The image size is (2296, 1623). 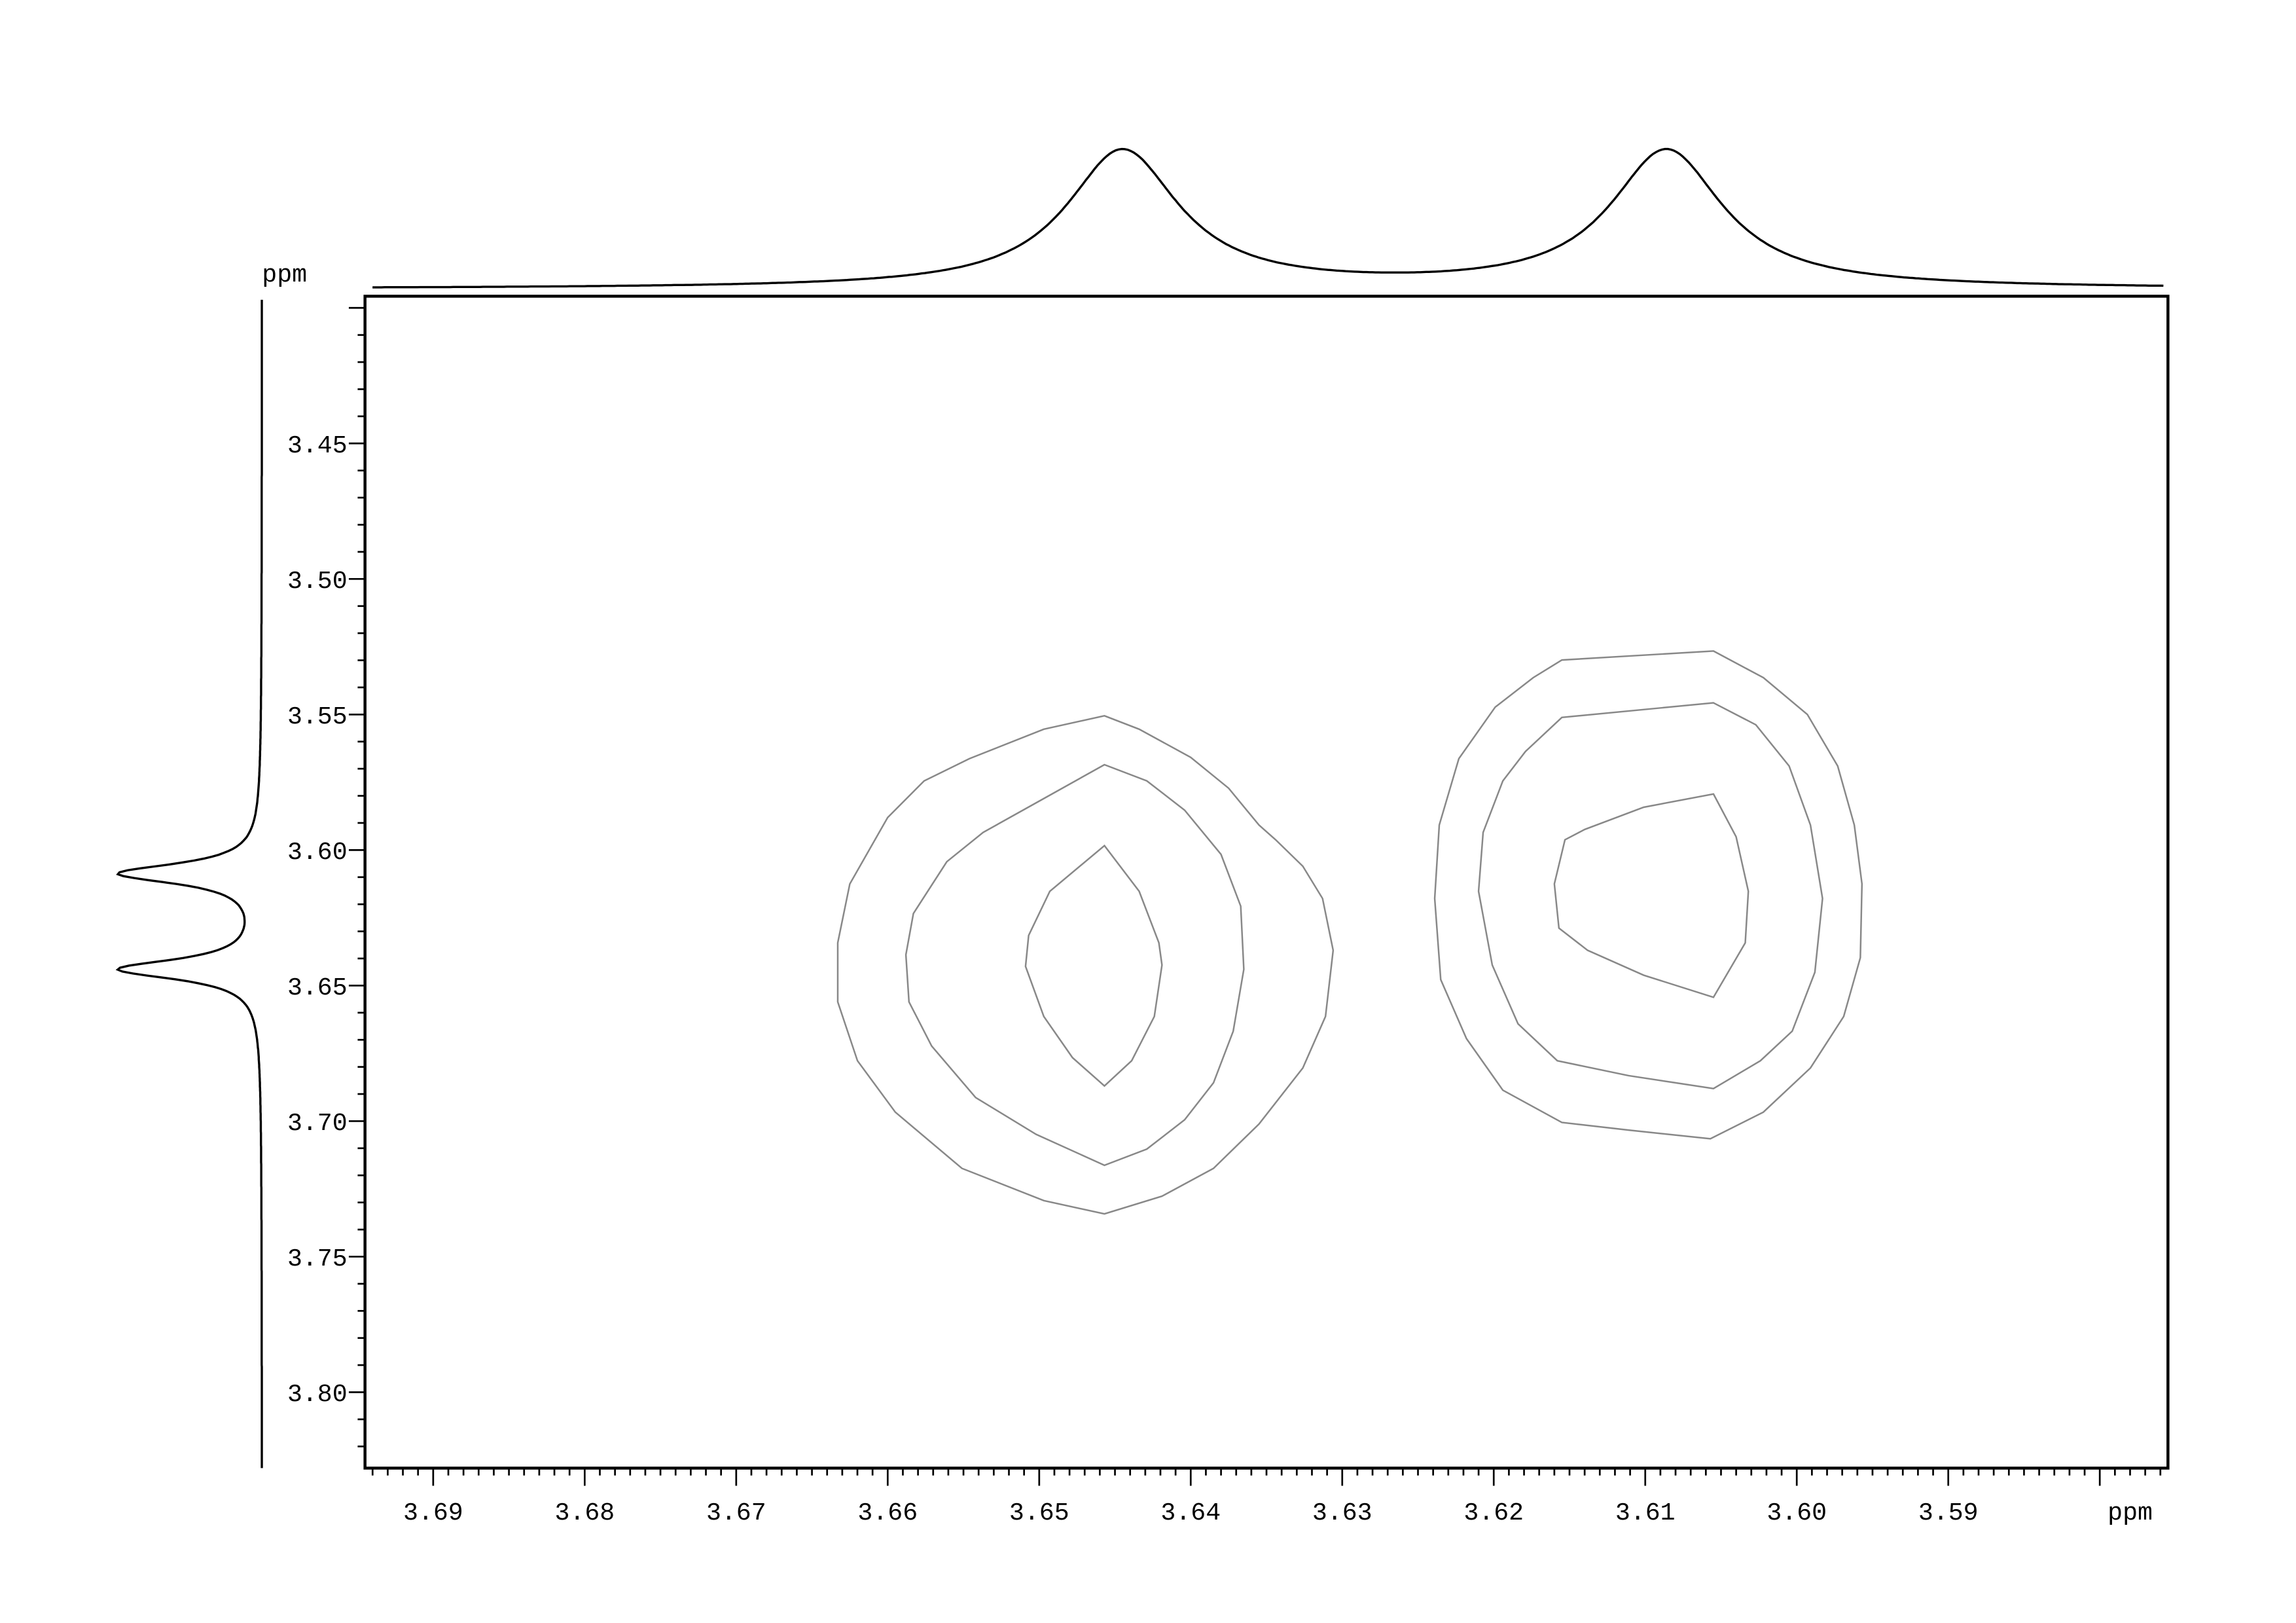 I want to click on y-axis-label: ppm, so click(x=284, y=275).